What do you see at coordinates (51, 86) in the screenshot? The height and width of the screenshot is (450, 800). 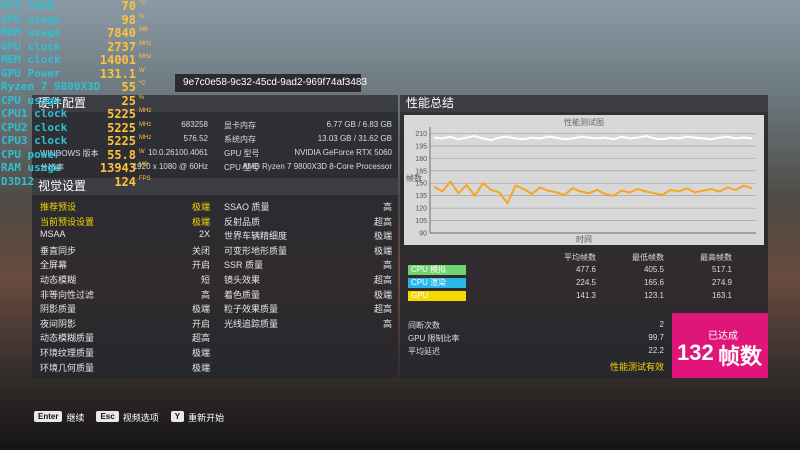 I see `osd-label: Ryzen 7 9800X3D` at bounding box center [51, 86].